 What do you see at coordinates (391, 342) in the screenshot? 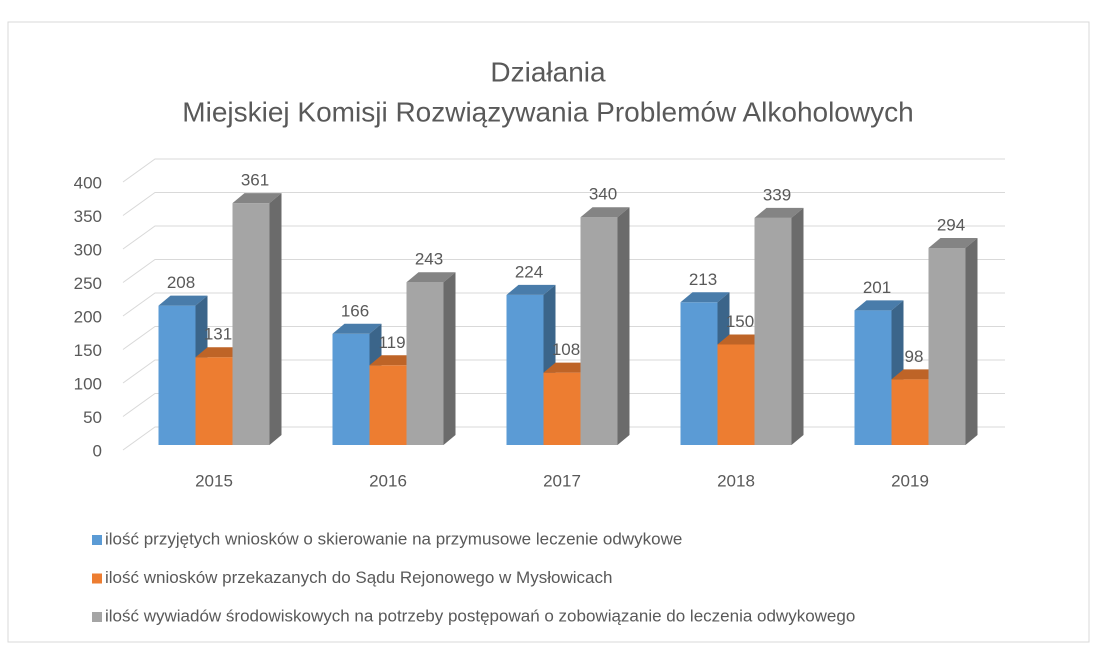
I see `data-label: 119` at bounding box center [391, 342].